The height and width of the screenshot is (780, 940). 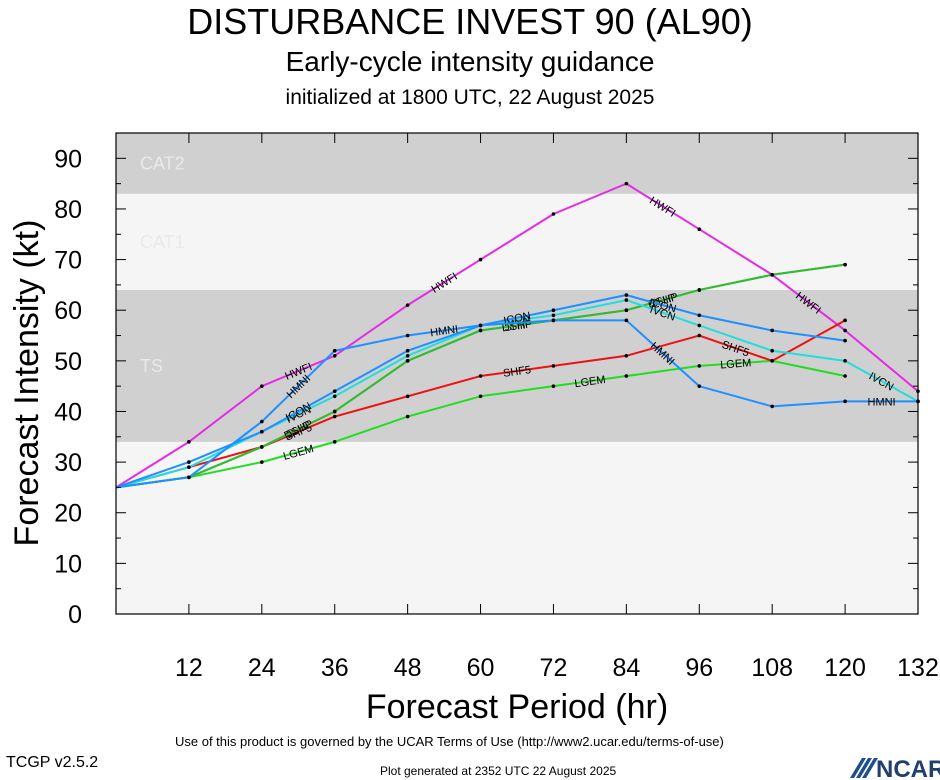 I want to click on chart-title: DISTURBANCE INVEST 90 (AL90), so click(x=470, y=21).